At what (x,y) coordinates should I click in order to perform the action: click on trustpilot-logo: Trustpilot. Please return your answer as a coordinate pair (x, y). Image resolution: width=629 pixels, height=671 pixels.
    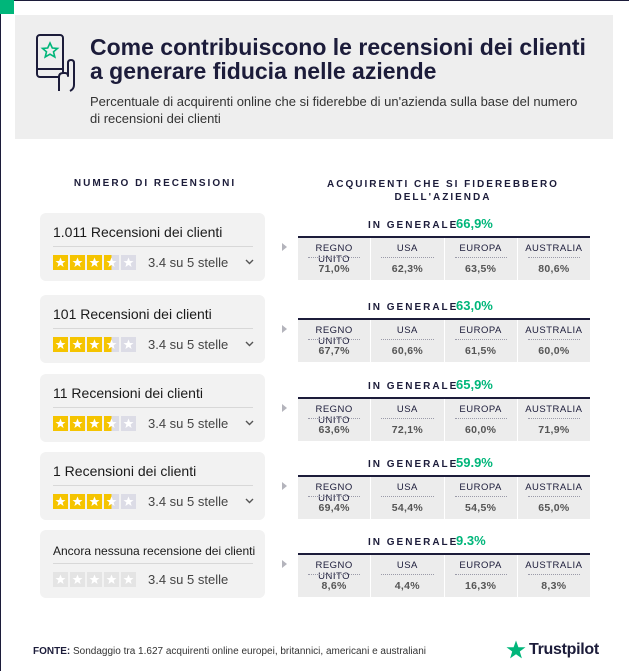
    Looking at the image, I should click on (552, 650).